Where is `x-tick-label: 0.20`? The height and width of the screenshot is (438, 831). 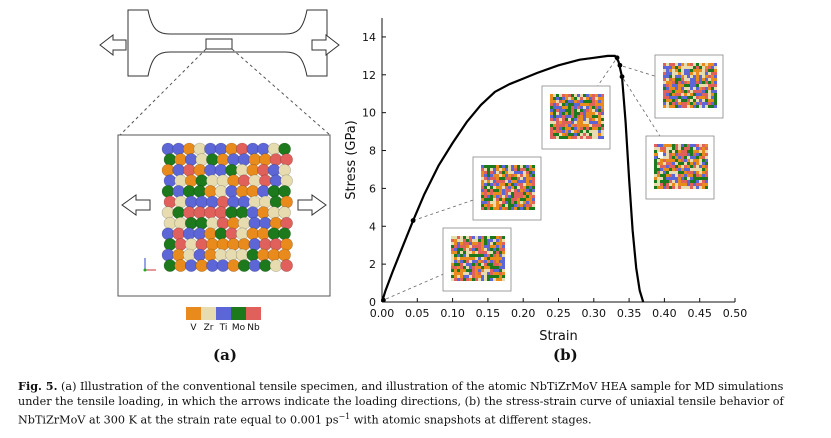 x-tick-label: 0.20 is located at coordinates (523, 313).